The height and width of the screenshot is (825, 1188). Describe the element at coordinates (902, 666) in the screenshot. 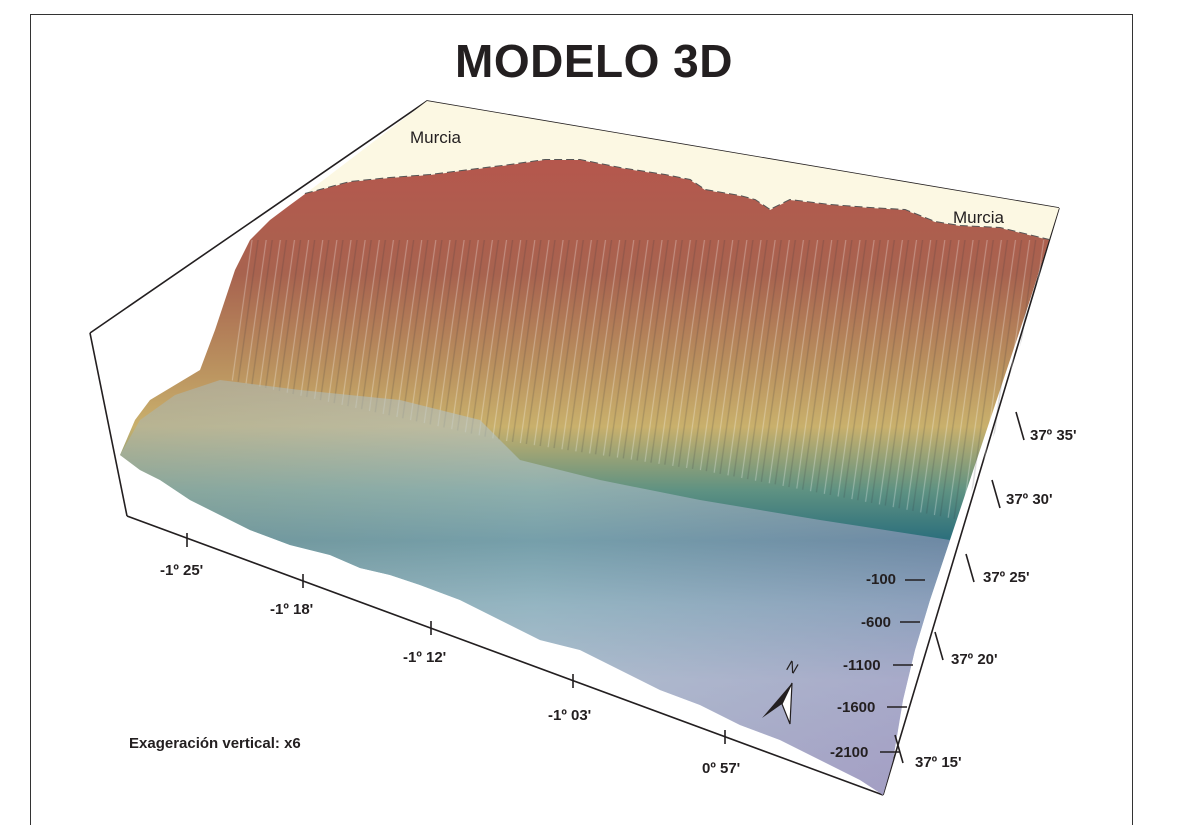

I see `depth-axis` at that location.